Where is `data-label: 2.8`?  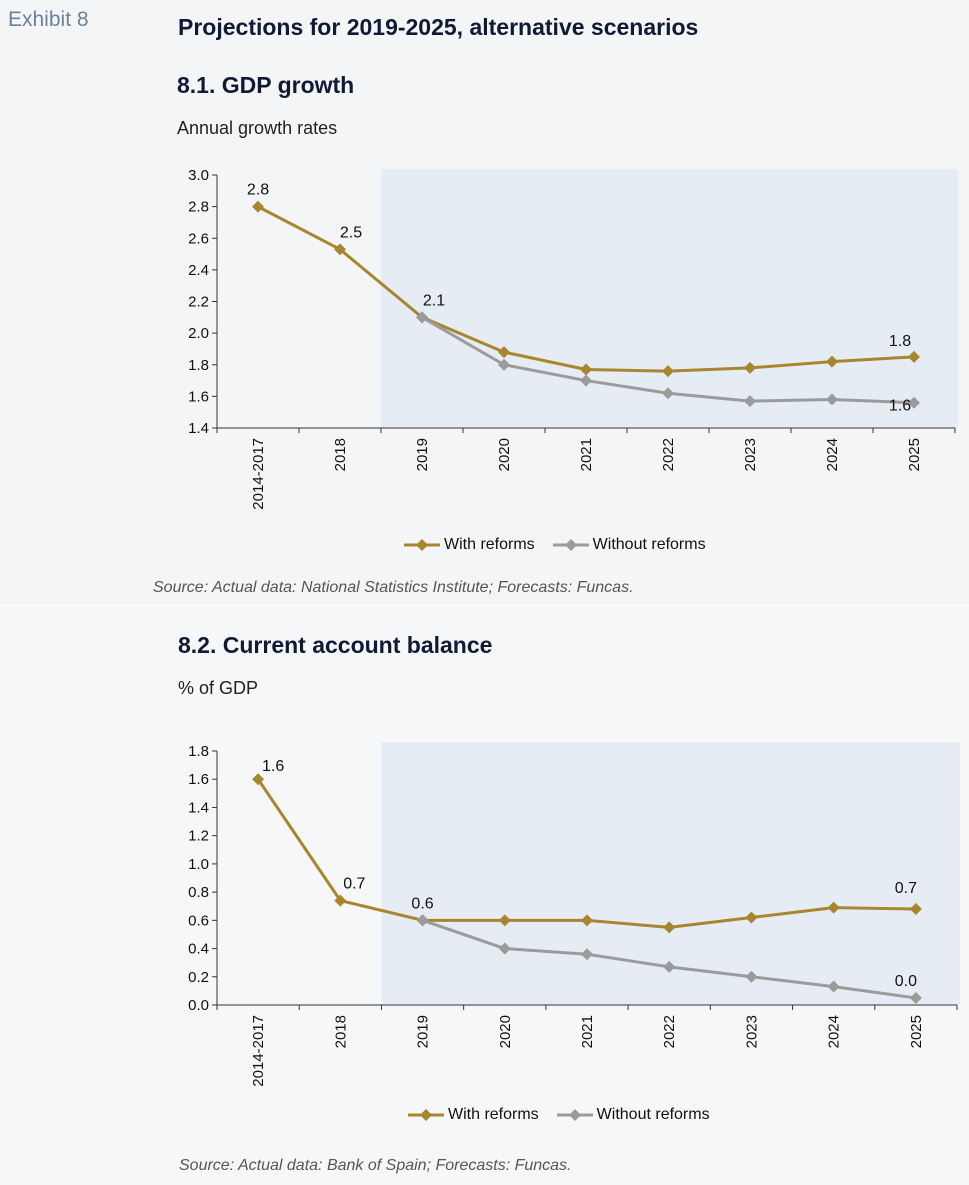
data-label: 2.8 is located at coordinates (258, 190).